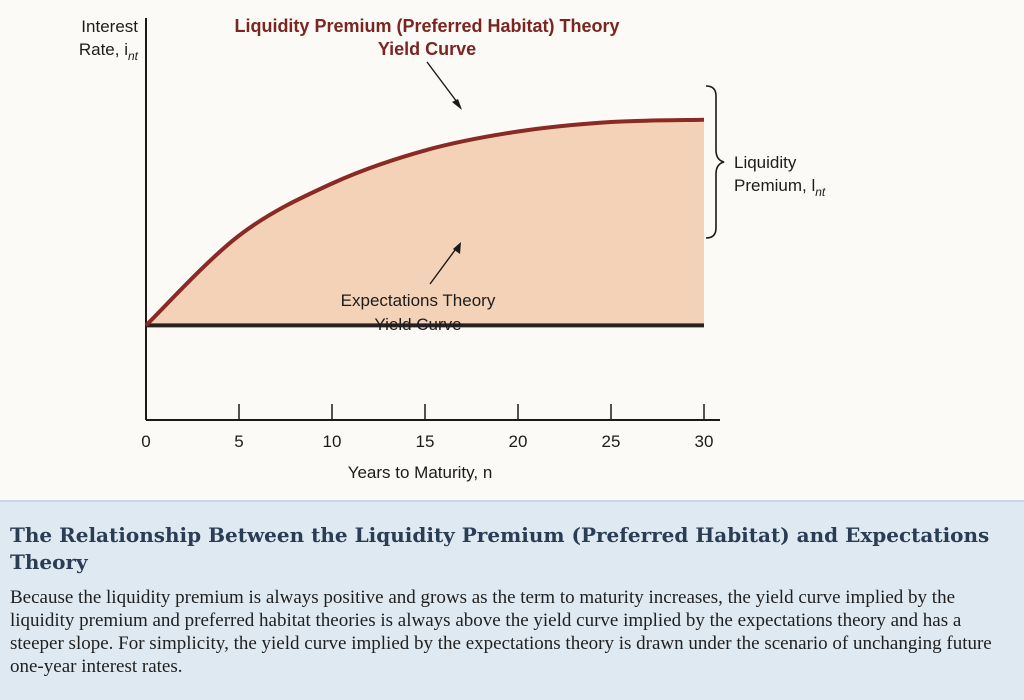  What do you see at coordinates (238, 441) in the screenshot?
I see `x-tick-label-5: 5` at bounding box center [238, 441].